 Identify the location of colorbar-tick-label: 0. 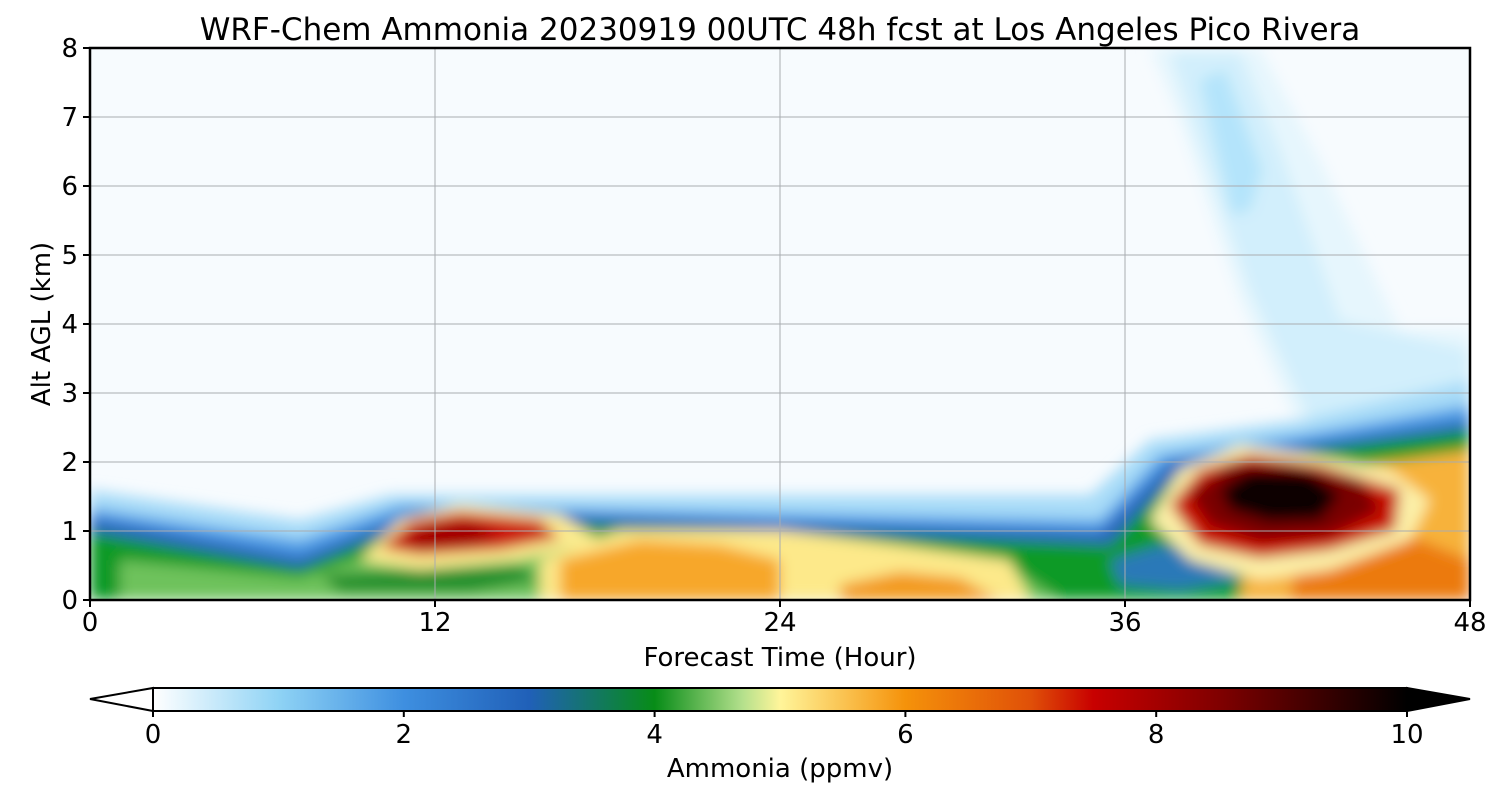
(153, 735).